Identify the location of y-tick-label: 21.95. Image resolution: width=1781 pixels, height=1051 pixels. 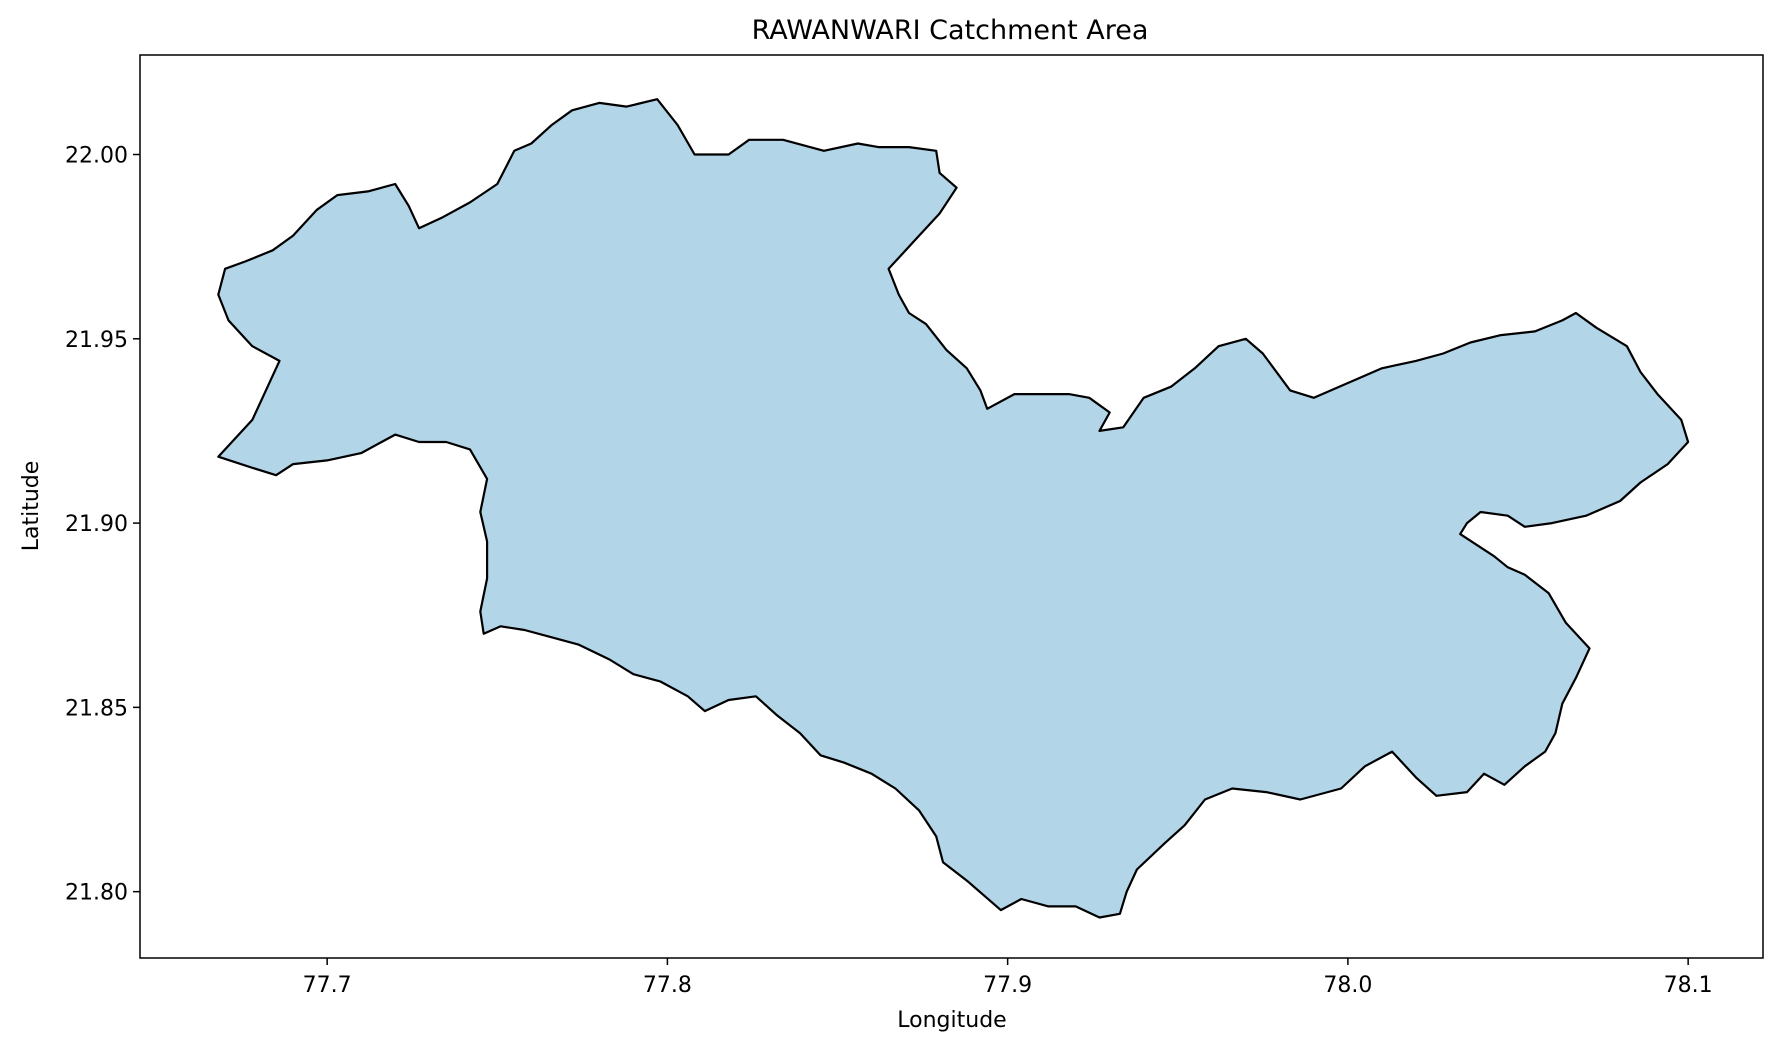
(96, 340).